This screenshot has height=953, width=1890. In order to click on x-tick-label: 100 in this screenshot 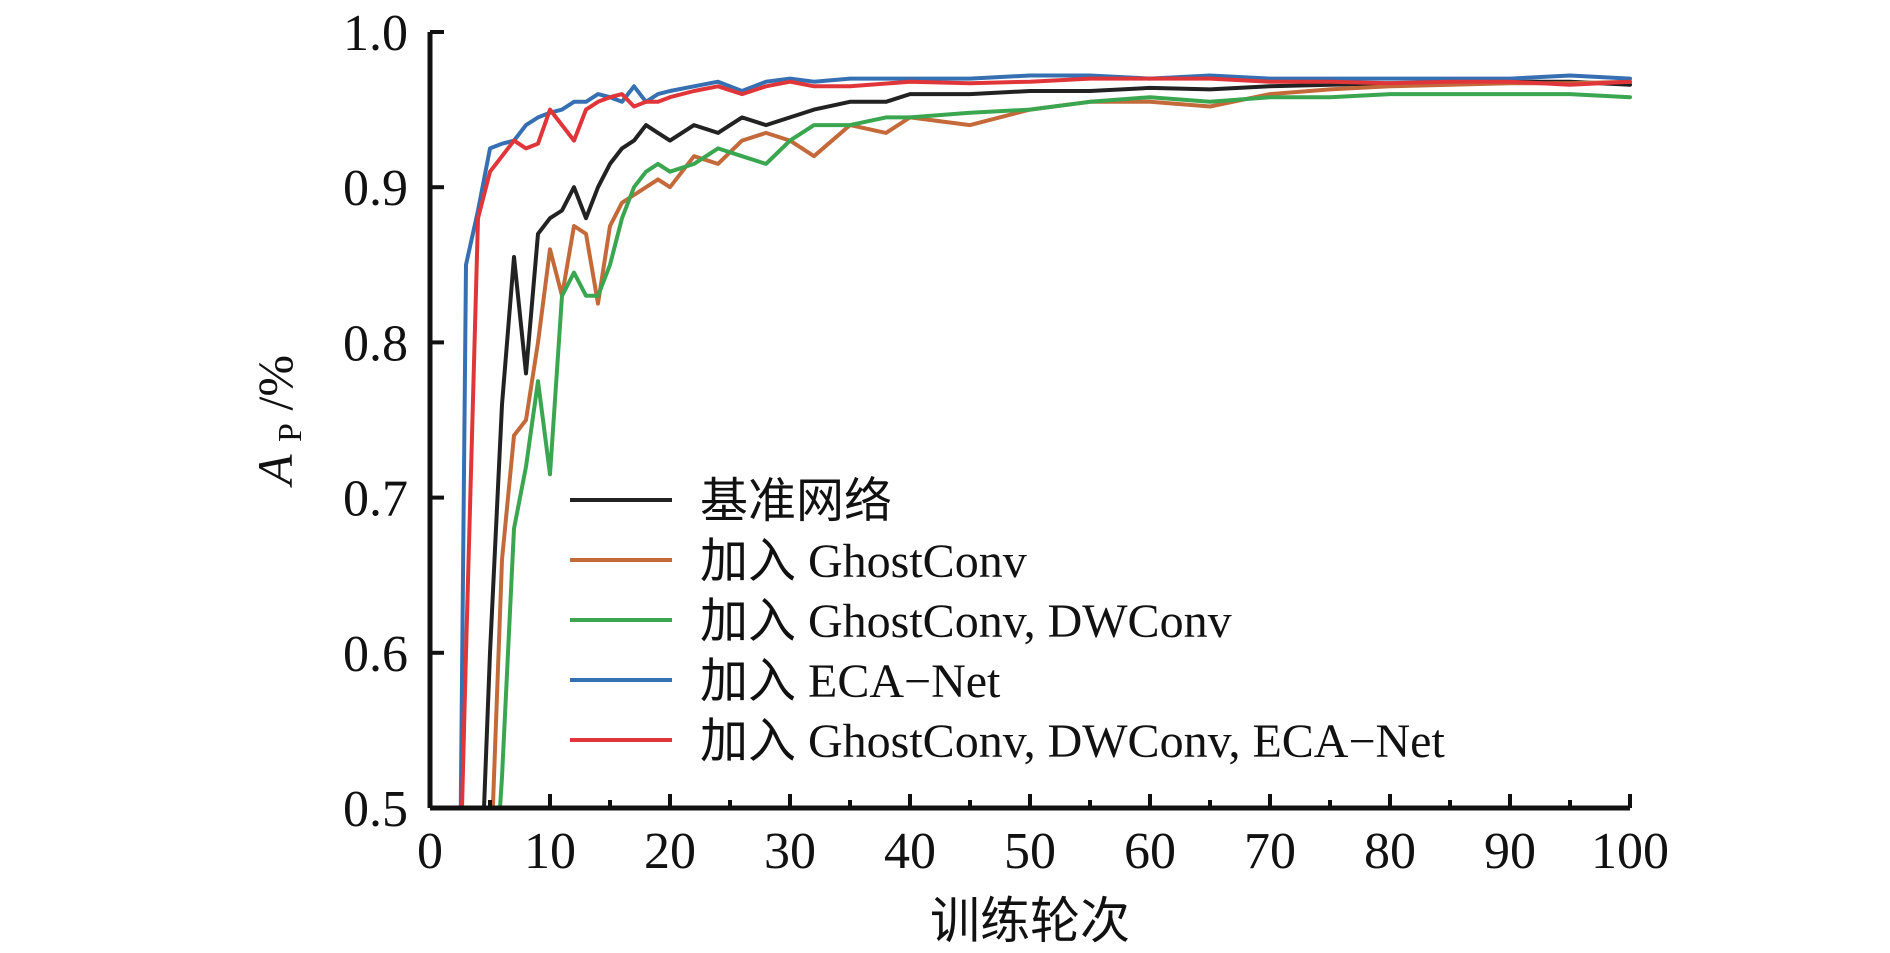, I will do `click(1630, 851)`.